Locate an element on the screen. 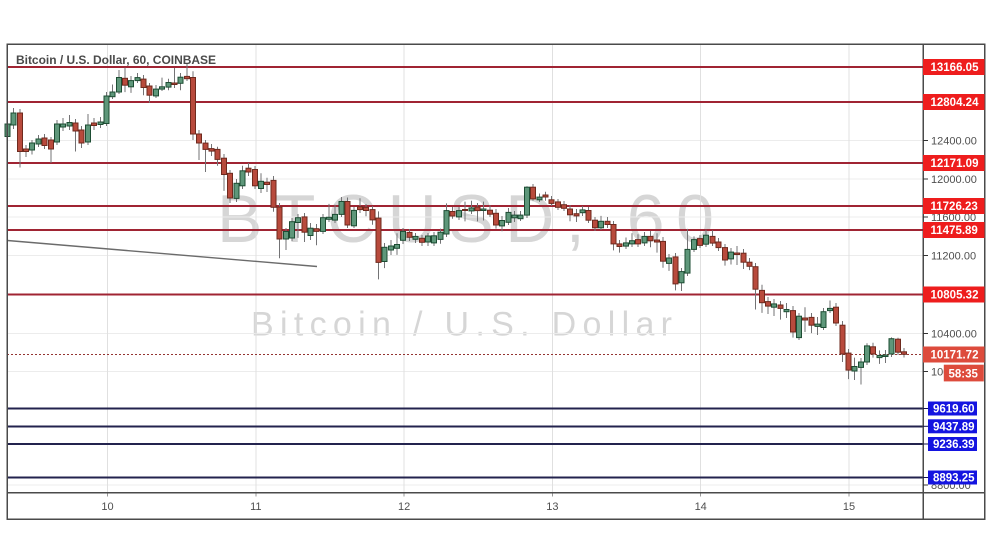 This screenshot has height=556, width=991. svg-text: 12000.00 is located at coordinates (954, 180).